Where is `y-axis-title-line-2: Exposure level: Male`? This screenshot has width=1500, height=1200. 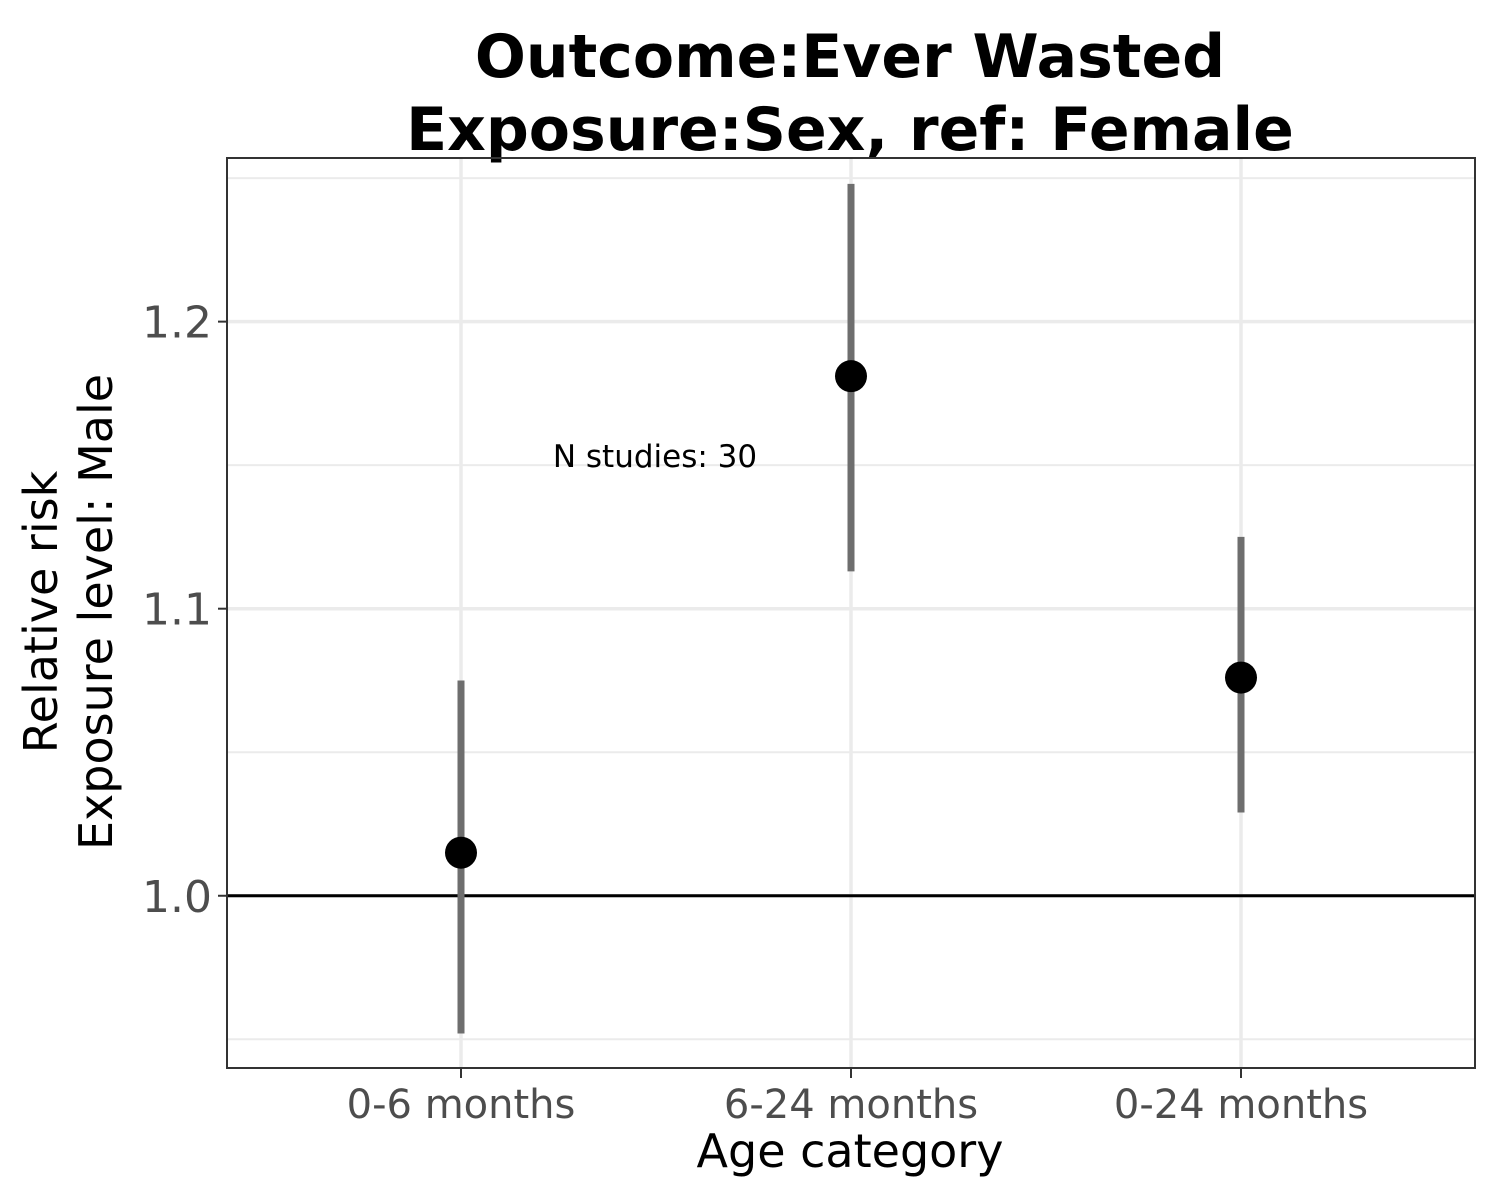
y-axis-title-line-2: Exposure level: Male is located at coordinates (96, 612).